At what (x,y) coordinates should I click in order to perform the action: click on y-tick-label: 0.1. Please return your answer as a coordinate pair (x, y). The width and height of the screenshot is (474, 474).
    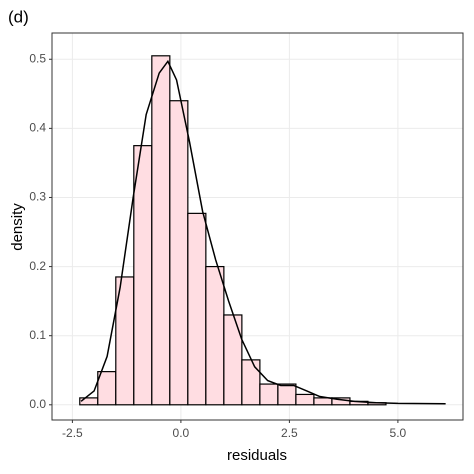
    Looking at the image, I should click on (37, 335).